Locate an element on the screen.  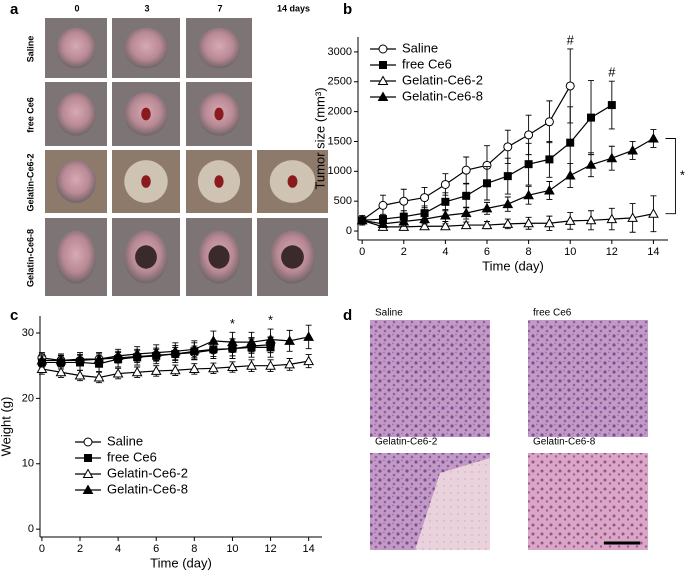
y-tick-label: 1500 is located at coordinates (340, 141).